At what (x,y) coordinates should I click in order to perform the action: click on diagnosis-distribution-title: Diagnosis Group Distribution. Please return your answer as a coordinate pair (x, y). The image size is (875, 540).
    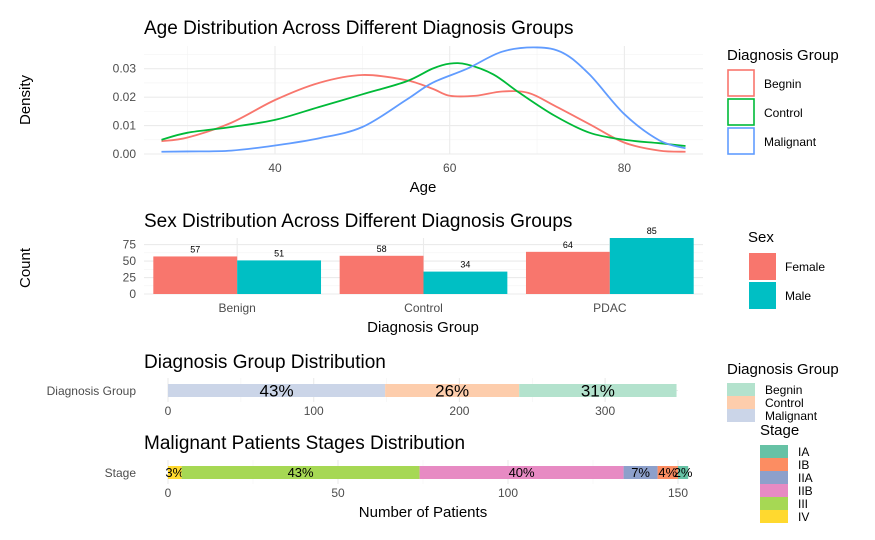
    Looking at the image, I should click on (265, 362).